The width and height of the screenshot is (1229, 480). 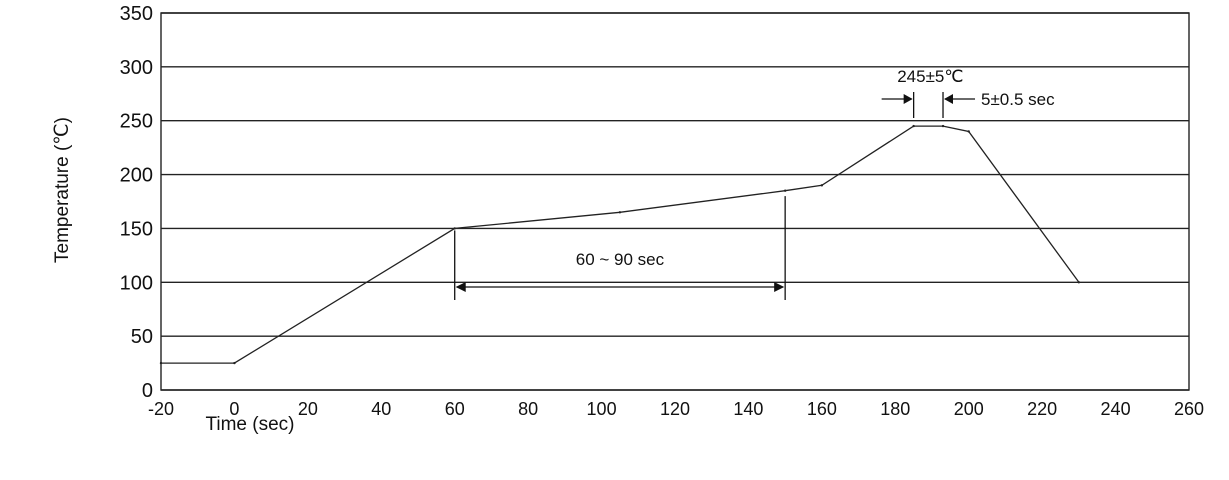 What do you see at coordinates (147, 391) in the screenshot?
I see `y-tick-label: 0` at bounding box center [147, 391].